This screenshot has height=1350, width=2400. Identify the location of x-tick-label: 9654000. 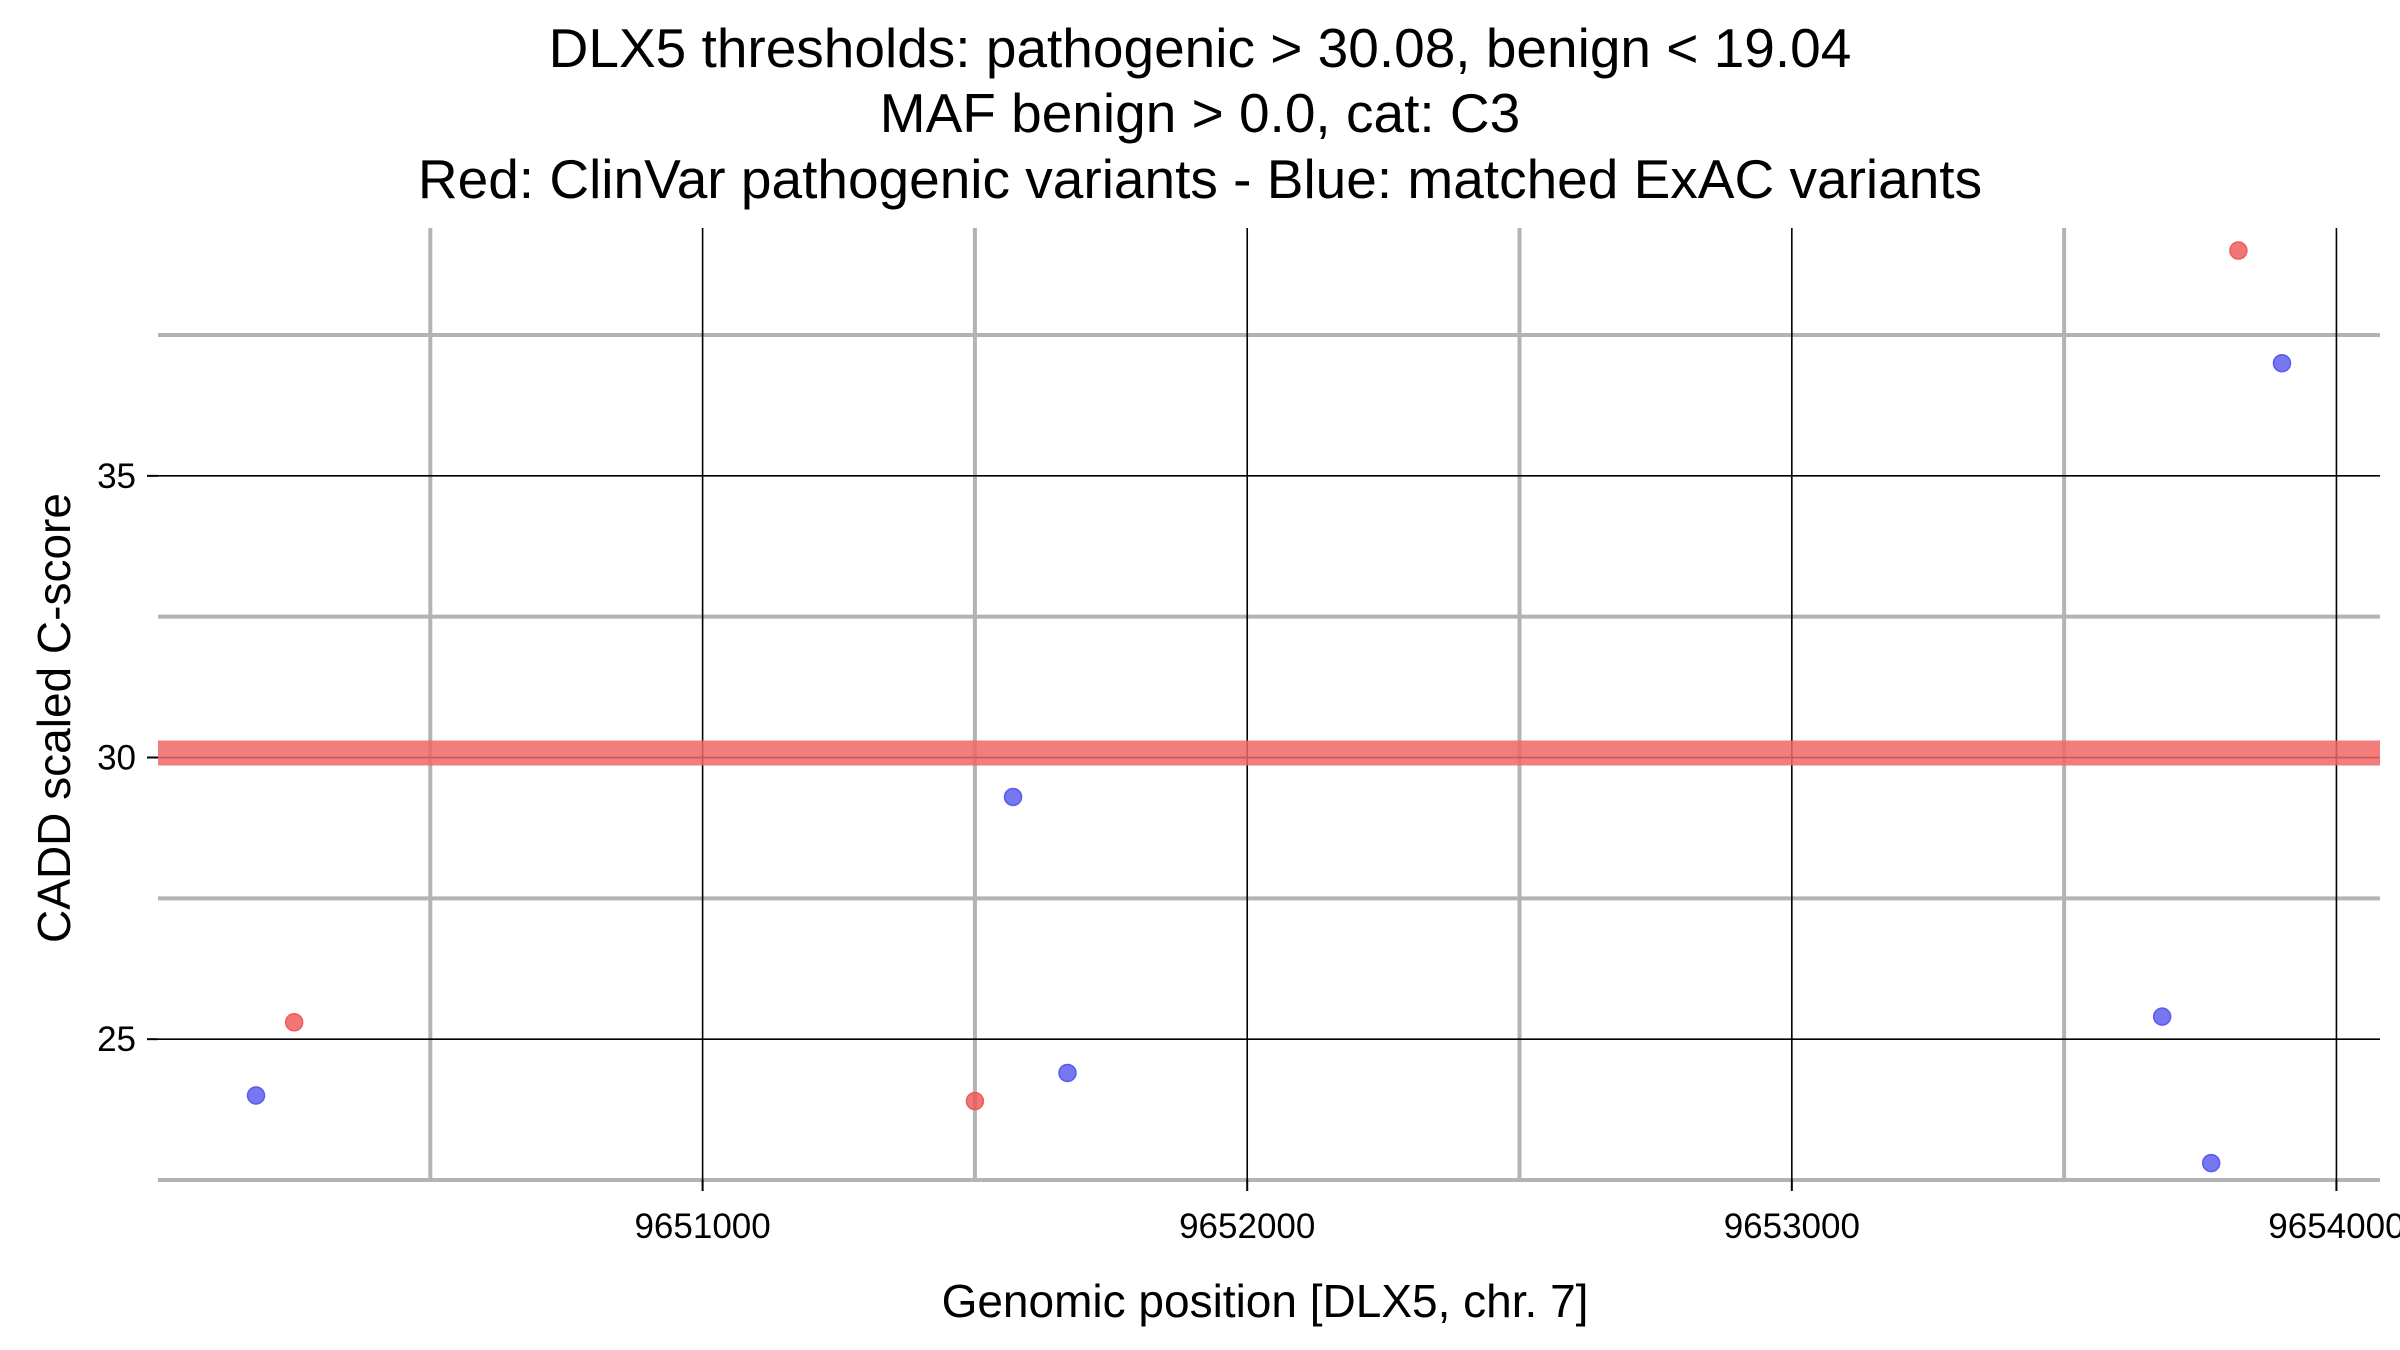
(2334, 1226).